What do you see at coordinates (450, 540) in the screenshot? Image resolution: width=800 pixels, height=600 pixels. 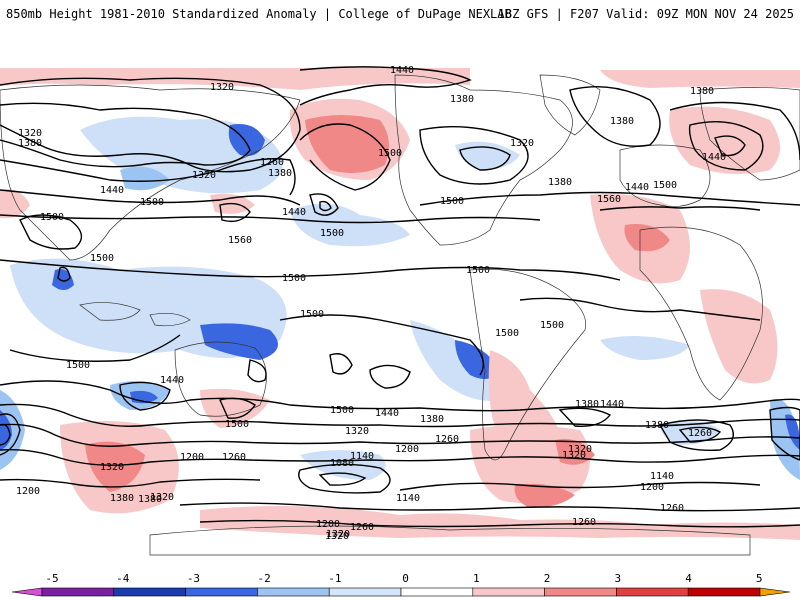 I see `coastline-antarctica` at bounding box center [450, 540].